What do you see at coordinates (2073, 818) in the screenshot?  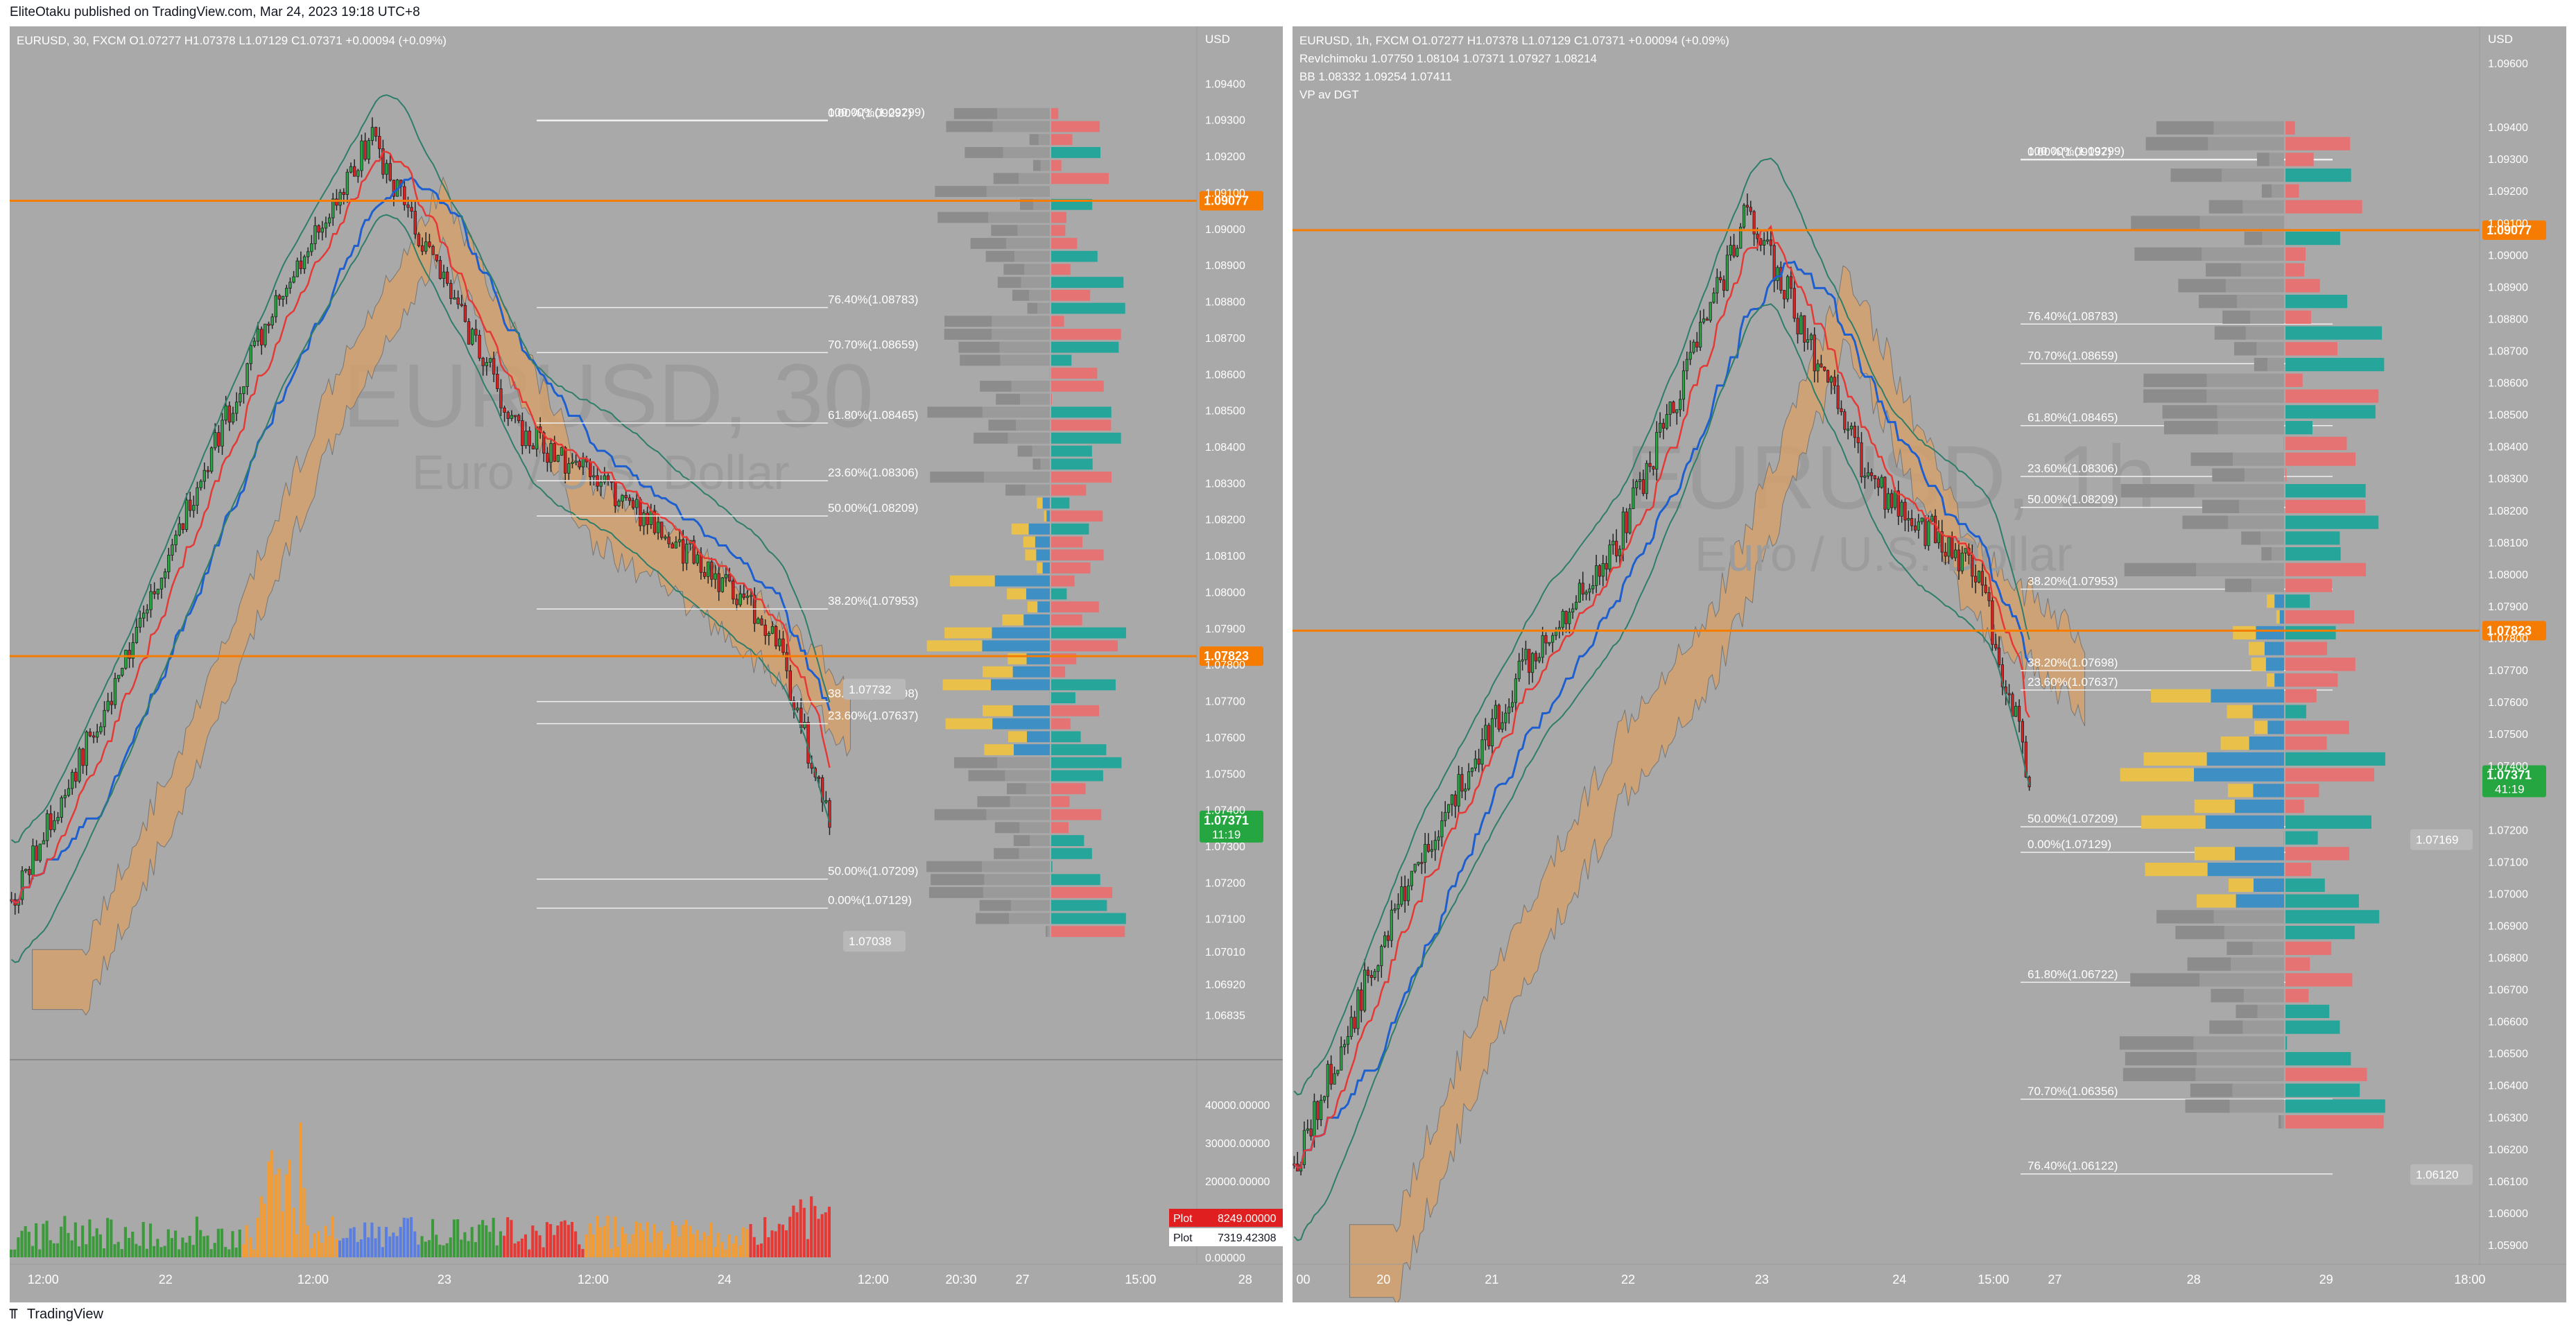 I see `fib-label: 50.00%(1.07209)` at bounding box center [2073, 818].